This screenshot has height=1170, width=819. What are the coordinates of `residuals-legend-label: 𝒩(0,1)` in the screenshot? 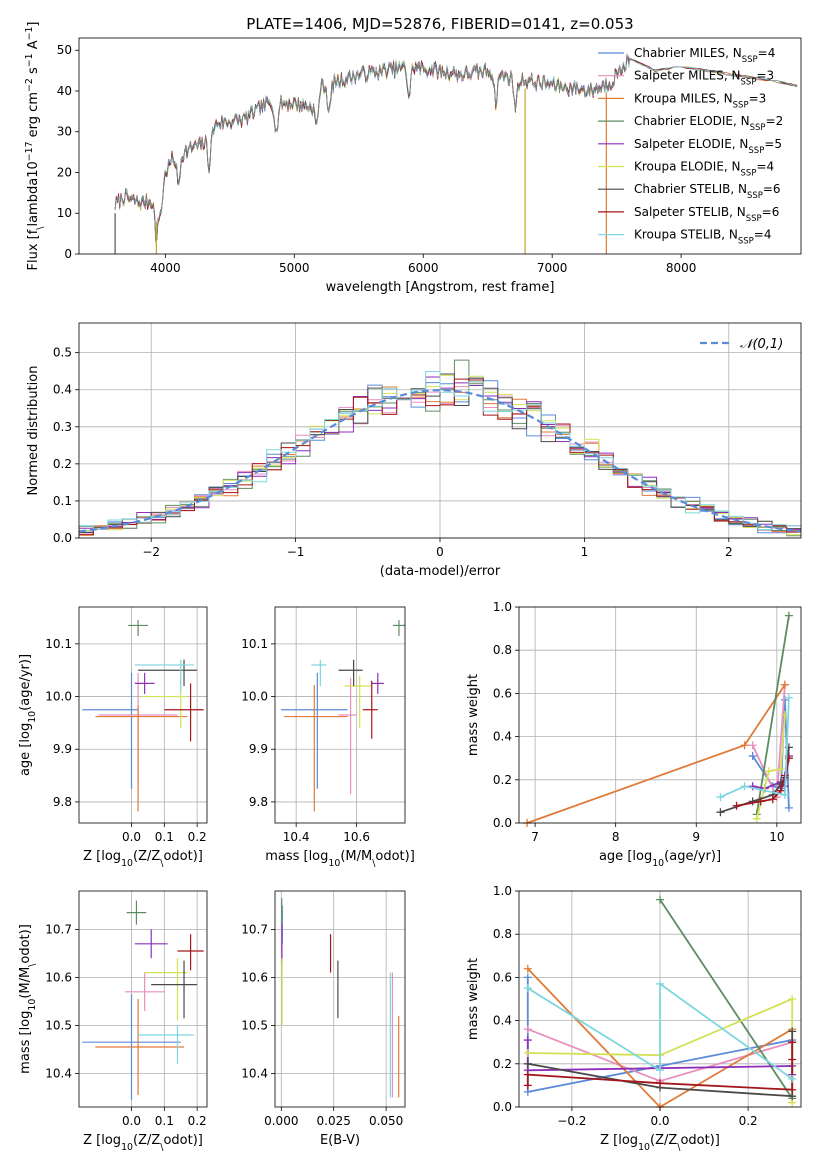 It's located at (761, 344).